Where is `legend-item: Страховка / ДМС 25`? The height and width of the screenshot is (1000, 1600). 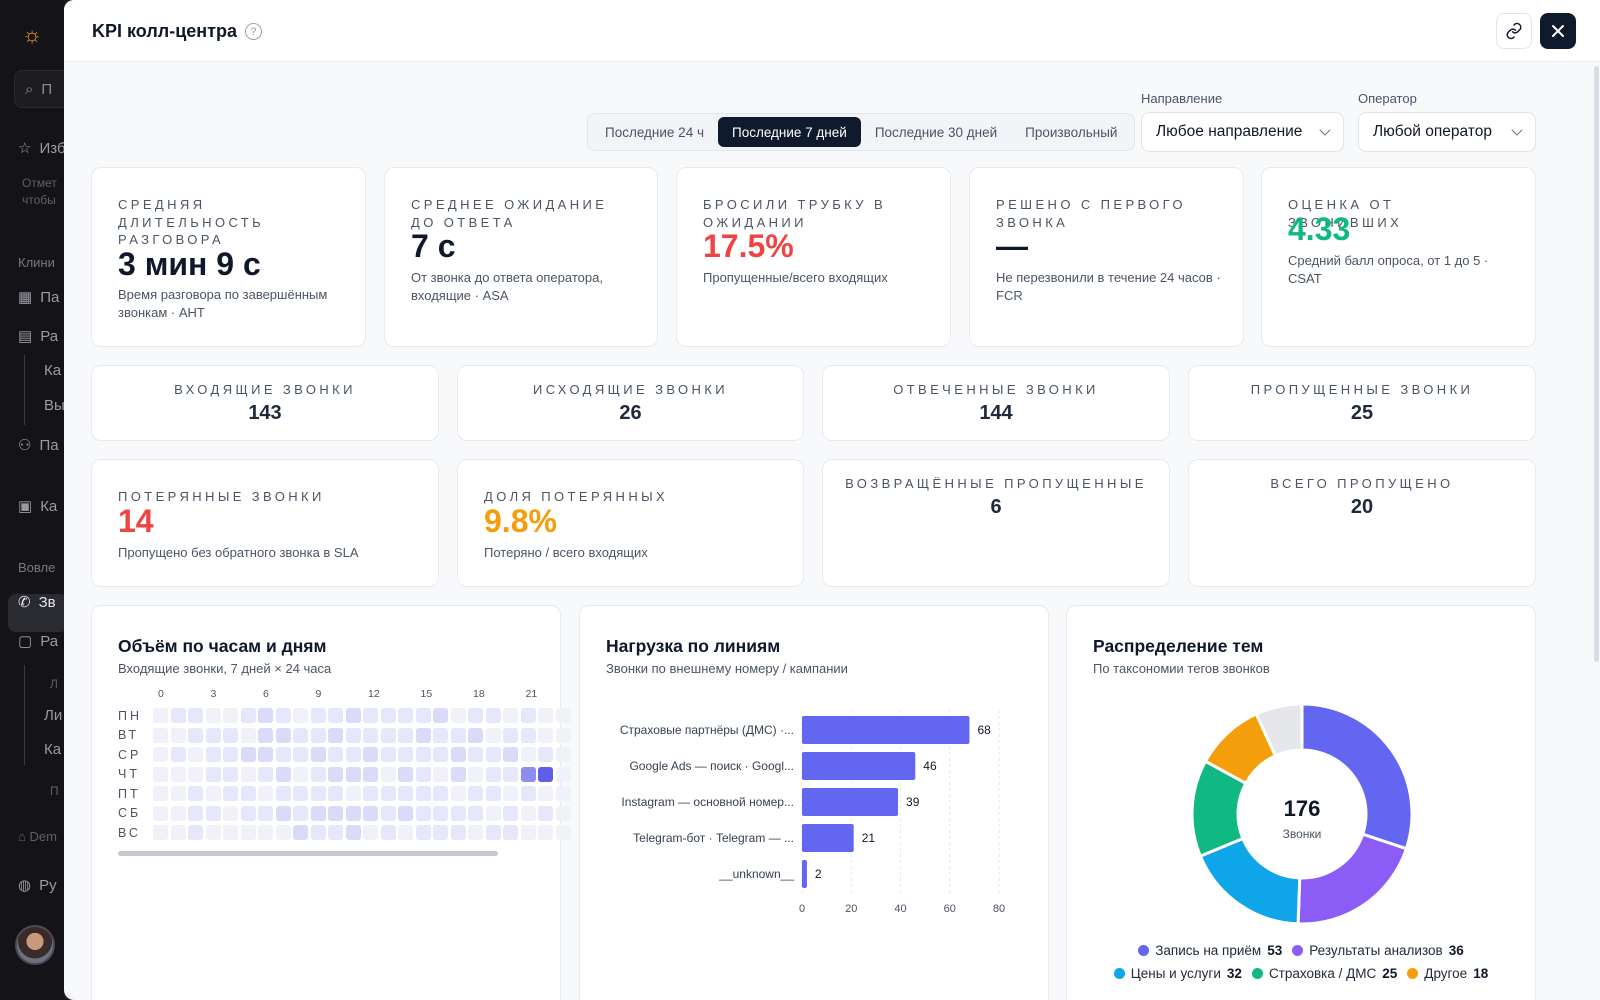
legend-item: Страховка / ДМС 25 is located at coordinates (1324, 973).